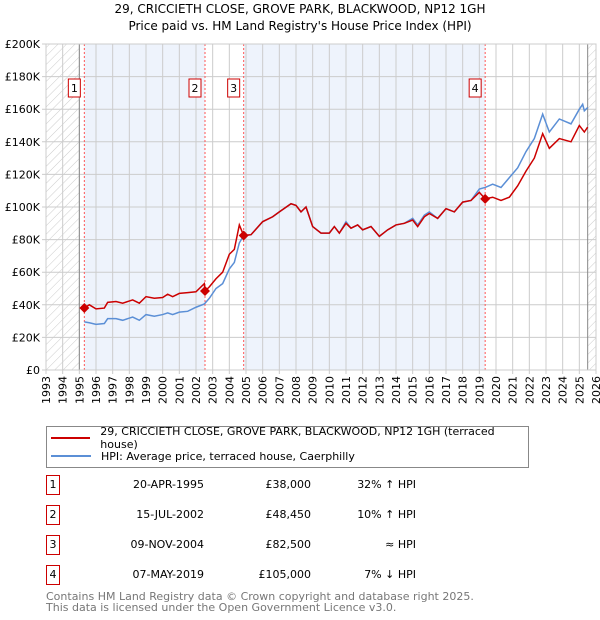 The width and height of the screenshot is (600, 620). Describe the element at coordinates (170, 514) in the screenshot. I see `transaction-date: 15-JUL-2002` at that location.